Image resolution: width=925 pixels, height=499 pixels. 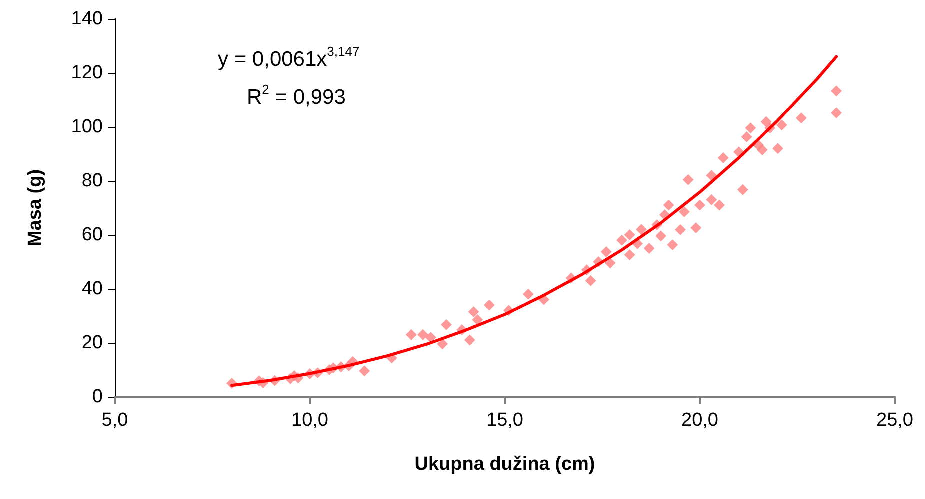 I want to click on y-tick-label: 60, so click(x=92, y=235).